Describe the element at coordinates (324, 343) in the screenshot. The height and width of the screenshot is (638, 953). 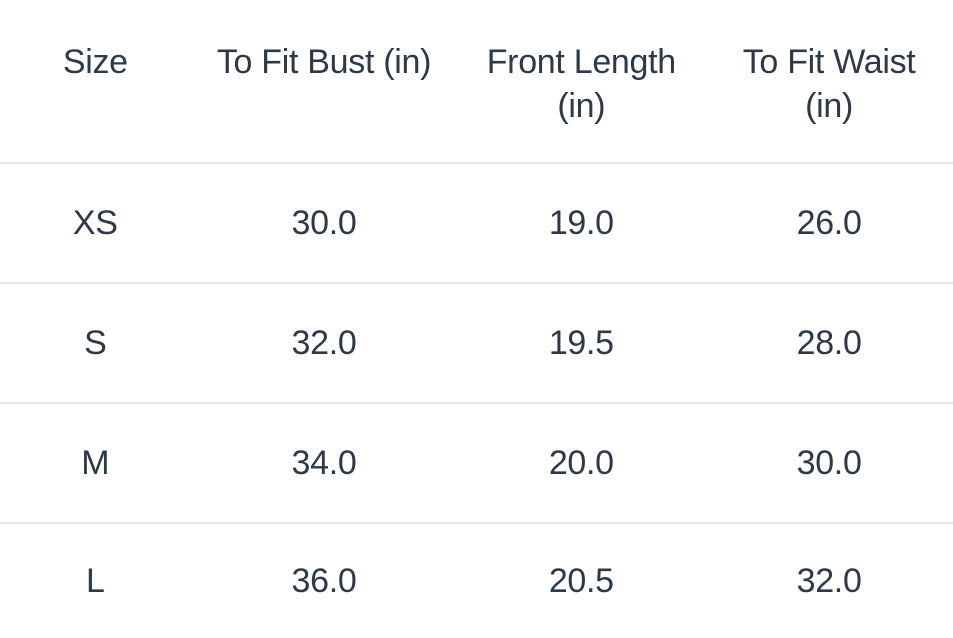
I see `bust-value: 32.0` at that location.